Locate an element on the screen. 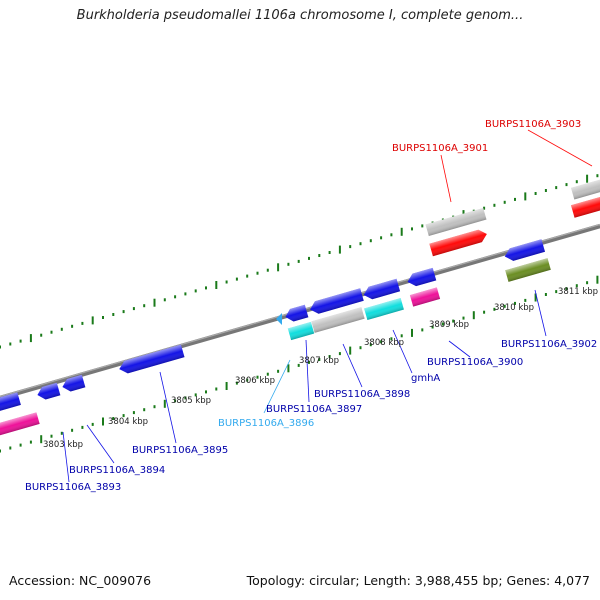 Image resolution: width=600 pixels, height=600 pixels. gene-label-burps1106a-3896: BURPS1106A_3896 is located at coordinates (266, 423).